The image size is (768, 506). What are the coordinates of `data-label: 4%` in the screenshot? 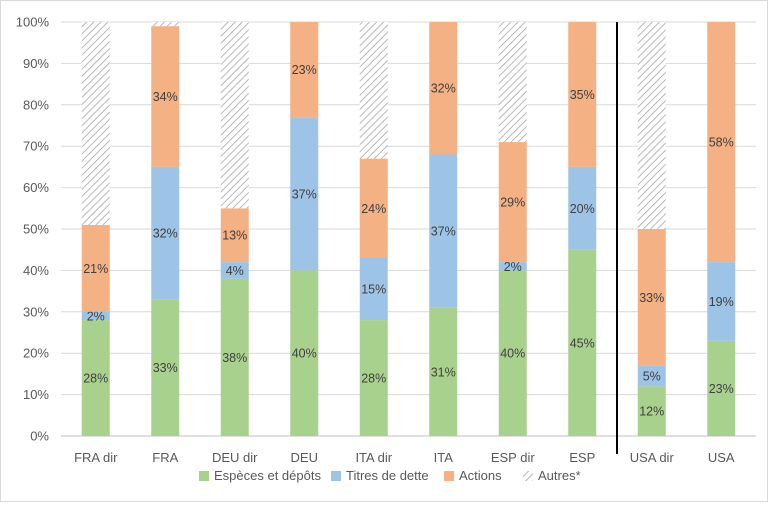 It's located at (235, 271).